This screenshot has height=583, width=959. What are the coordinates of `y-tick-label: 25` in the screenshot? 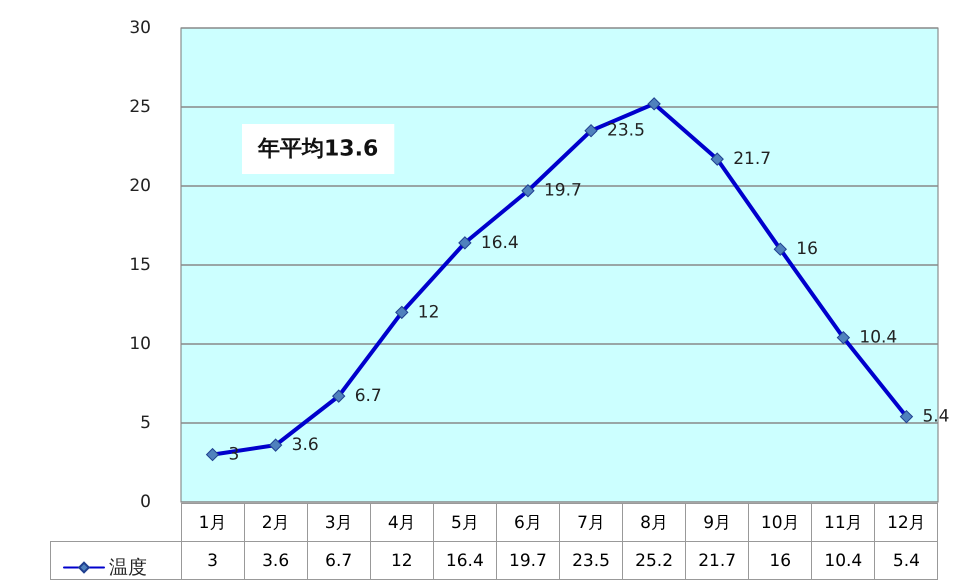 It's located at (140, 107).